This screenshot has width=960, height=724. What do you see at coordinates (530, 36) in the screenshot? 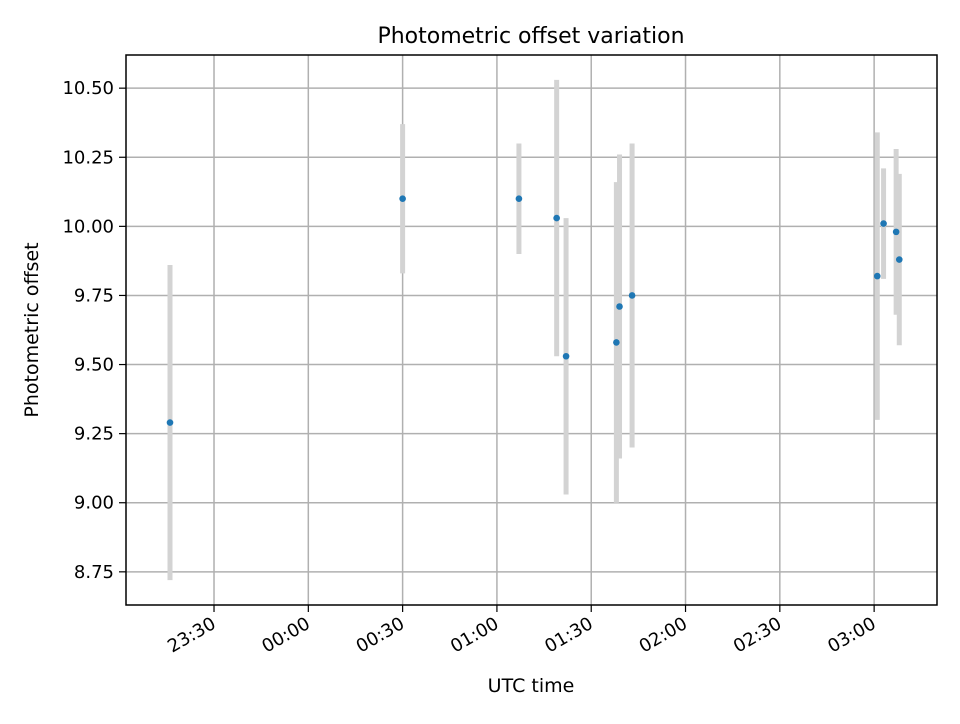
I see `chart-title: Photometric offset variation` at bounding box center [530, 36].